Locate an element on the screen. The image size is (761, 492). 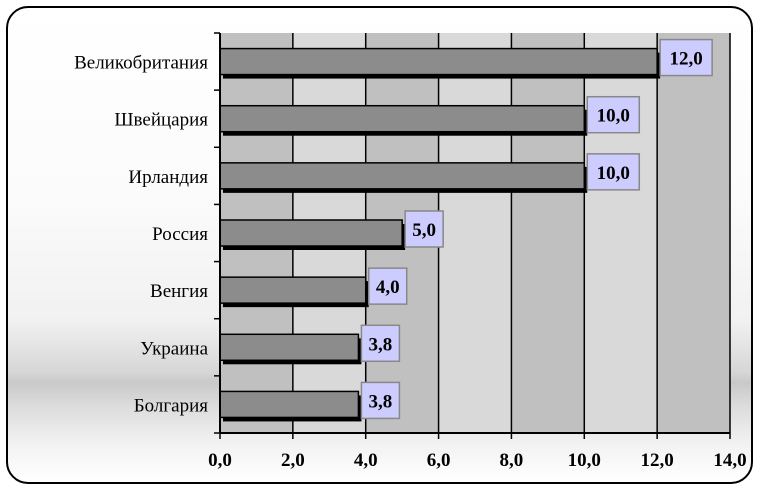
category-label: Великобритания is located at coordinates (141, 63).